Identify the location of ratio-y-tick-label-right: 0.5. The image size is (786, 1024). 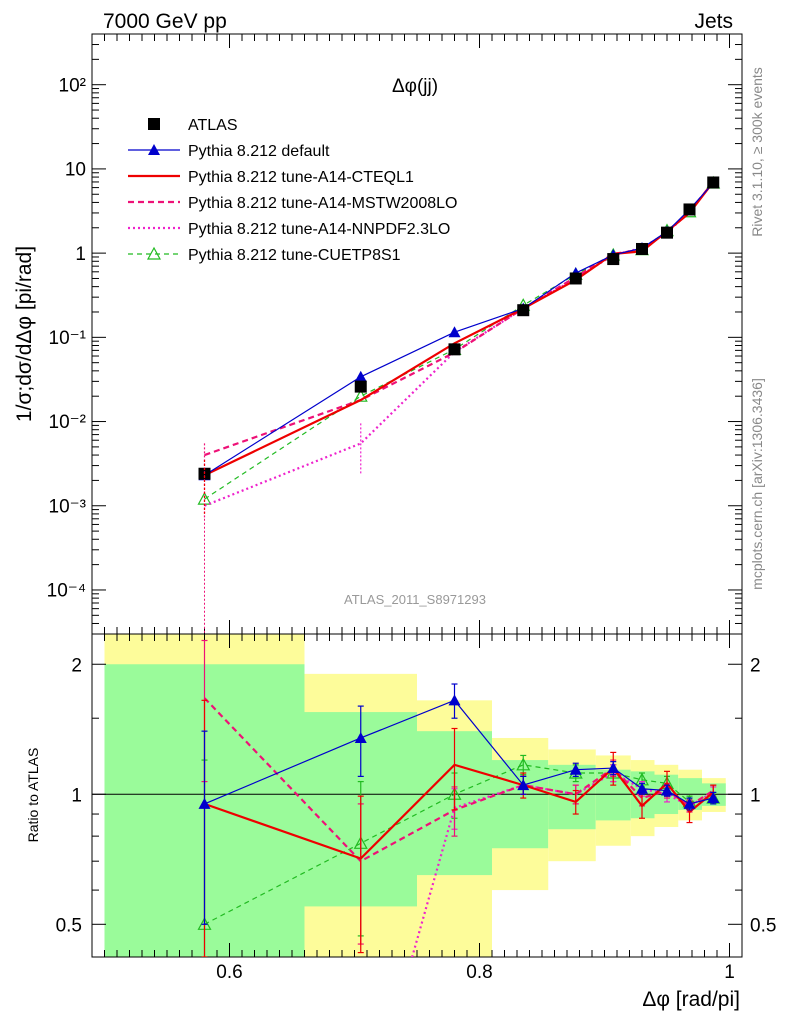
(763, 925).